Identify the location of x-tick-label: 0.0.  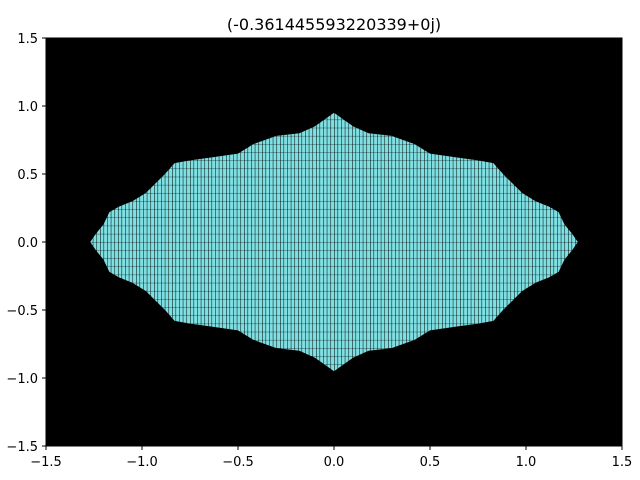
(334, 462).